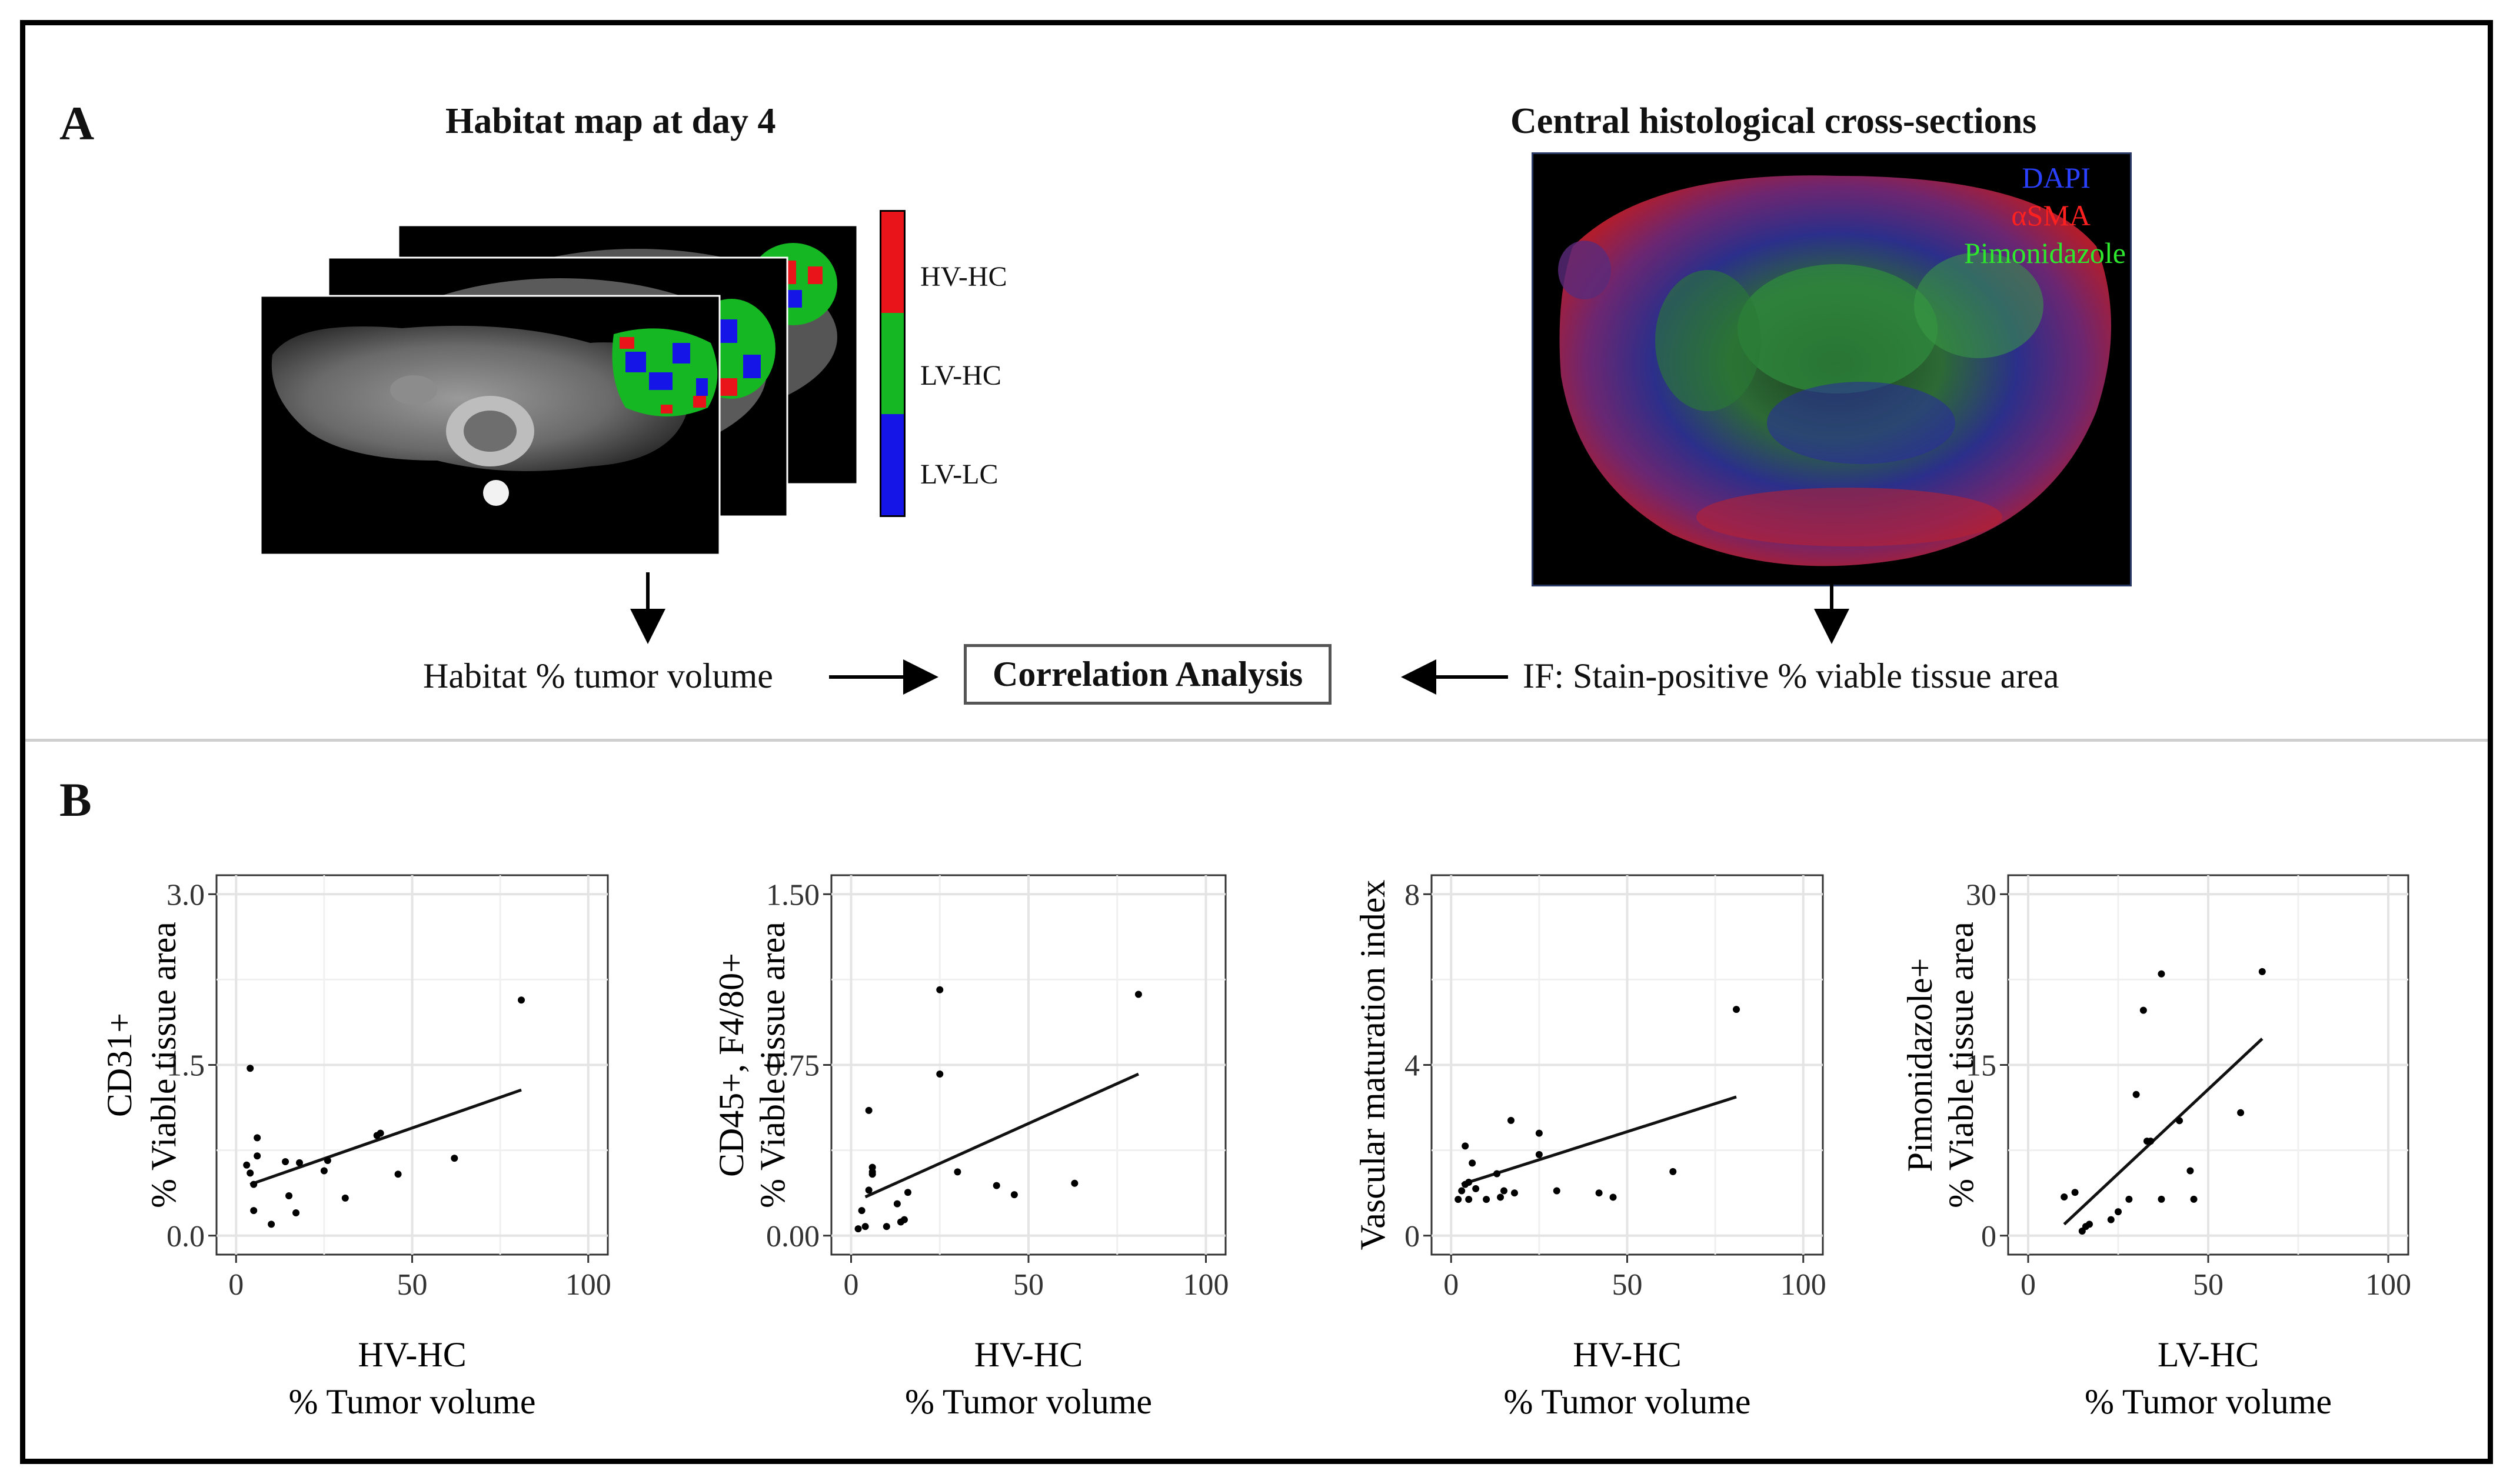 The image size is (2513, 1484). Describe the element at coordinates (491, 426) in the screenshot. I see `mri-slice-front` at that location.